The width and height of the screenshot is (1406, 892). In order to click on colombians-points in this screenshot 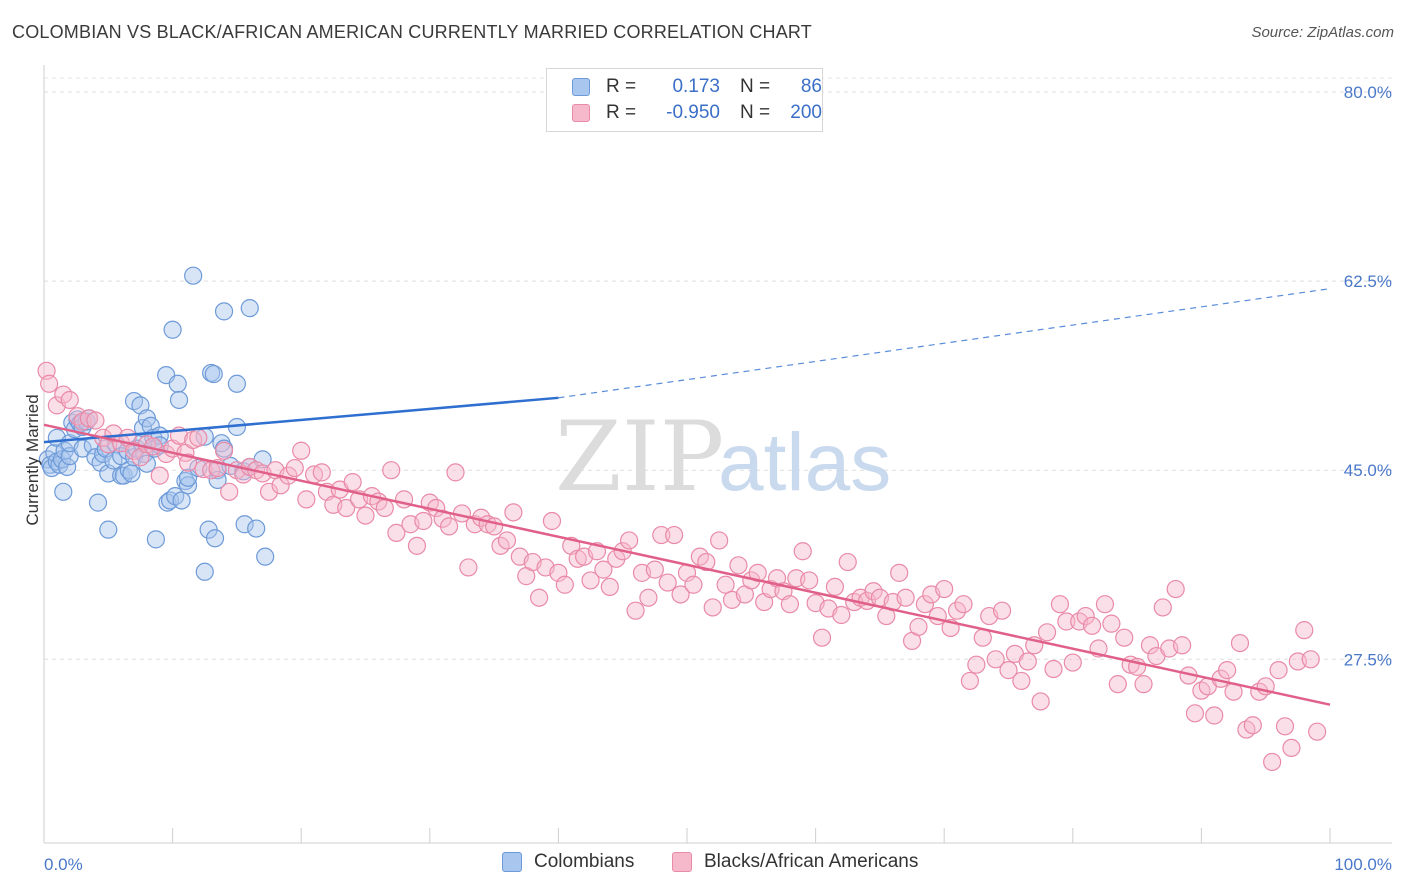, I will do `click(156, 423)`.